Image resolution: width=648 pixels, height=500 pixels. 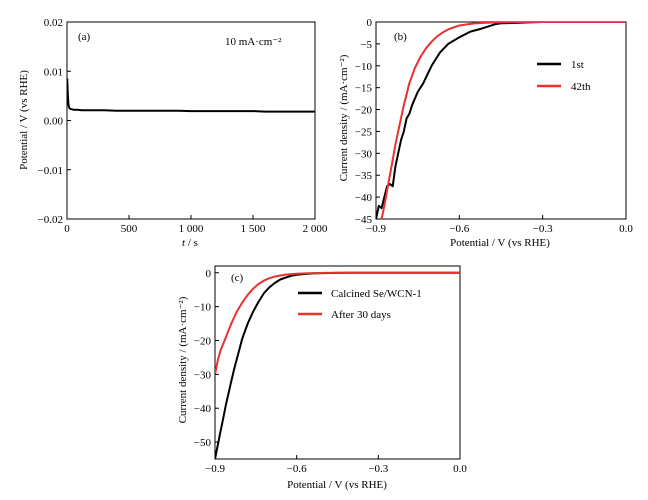 I want to click on legend-label-calcined: Calcined Se/WCN-1, so click(x=376, y=294).